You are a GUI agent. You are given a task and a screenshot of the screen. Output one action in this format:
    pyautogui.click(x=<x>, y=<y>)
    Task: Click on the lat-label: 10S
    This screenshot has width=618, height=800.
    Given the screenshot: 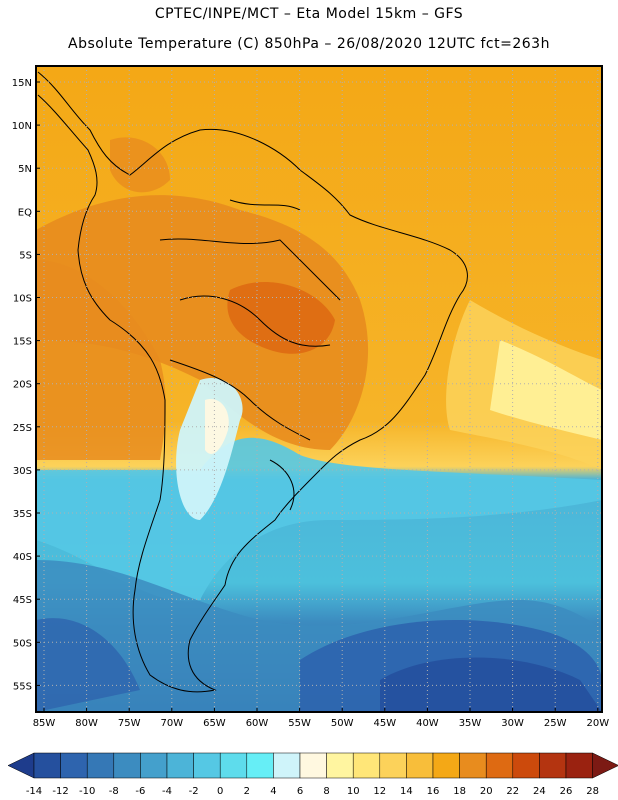 What is the action you would take?
    pyautogui.click(x=22, y=299)
    